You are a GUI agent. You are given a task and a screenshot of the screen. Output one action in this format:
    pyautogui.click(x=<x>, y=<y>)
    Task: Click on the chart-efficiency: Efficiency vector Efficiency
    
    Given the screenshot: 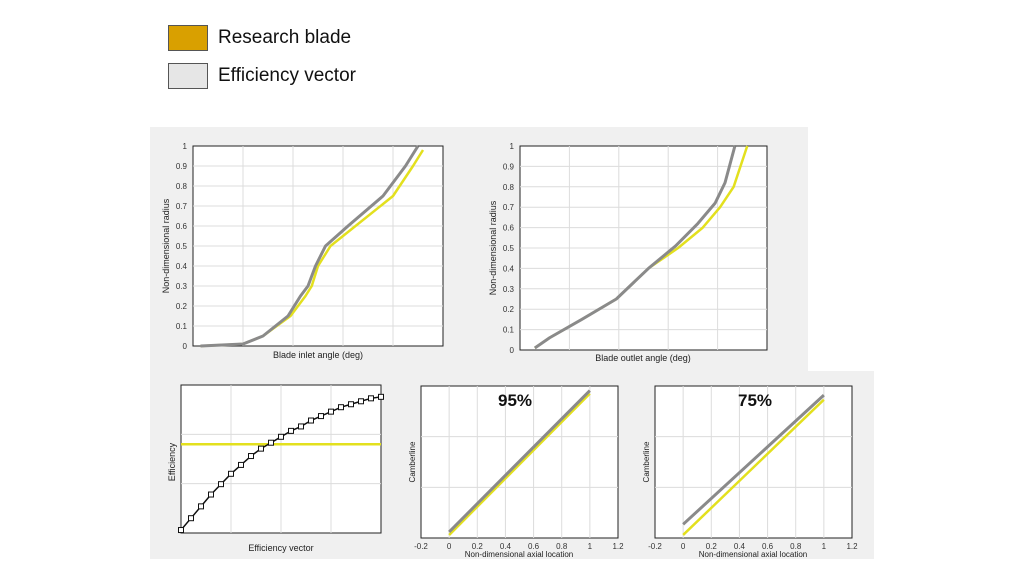 What is the action you would take?
    pyautogui.click(x=275, y=468)
    